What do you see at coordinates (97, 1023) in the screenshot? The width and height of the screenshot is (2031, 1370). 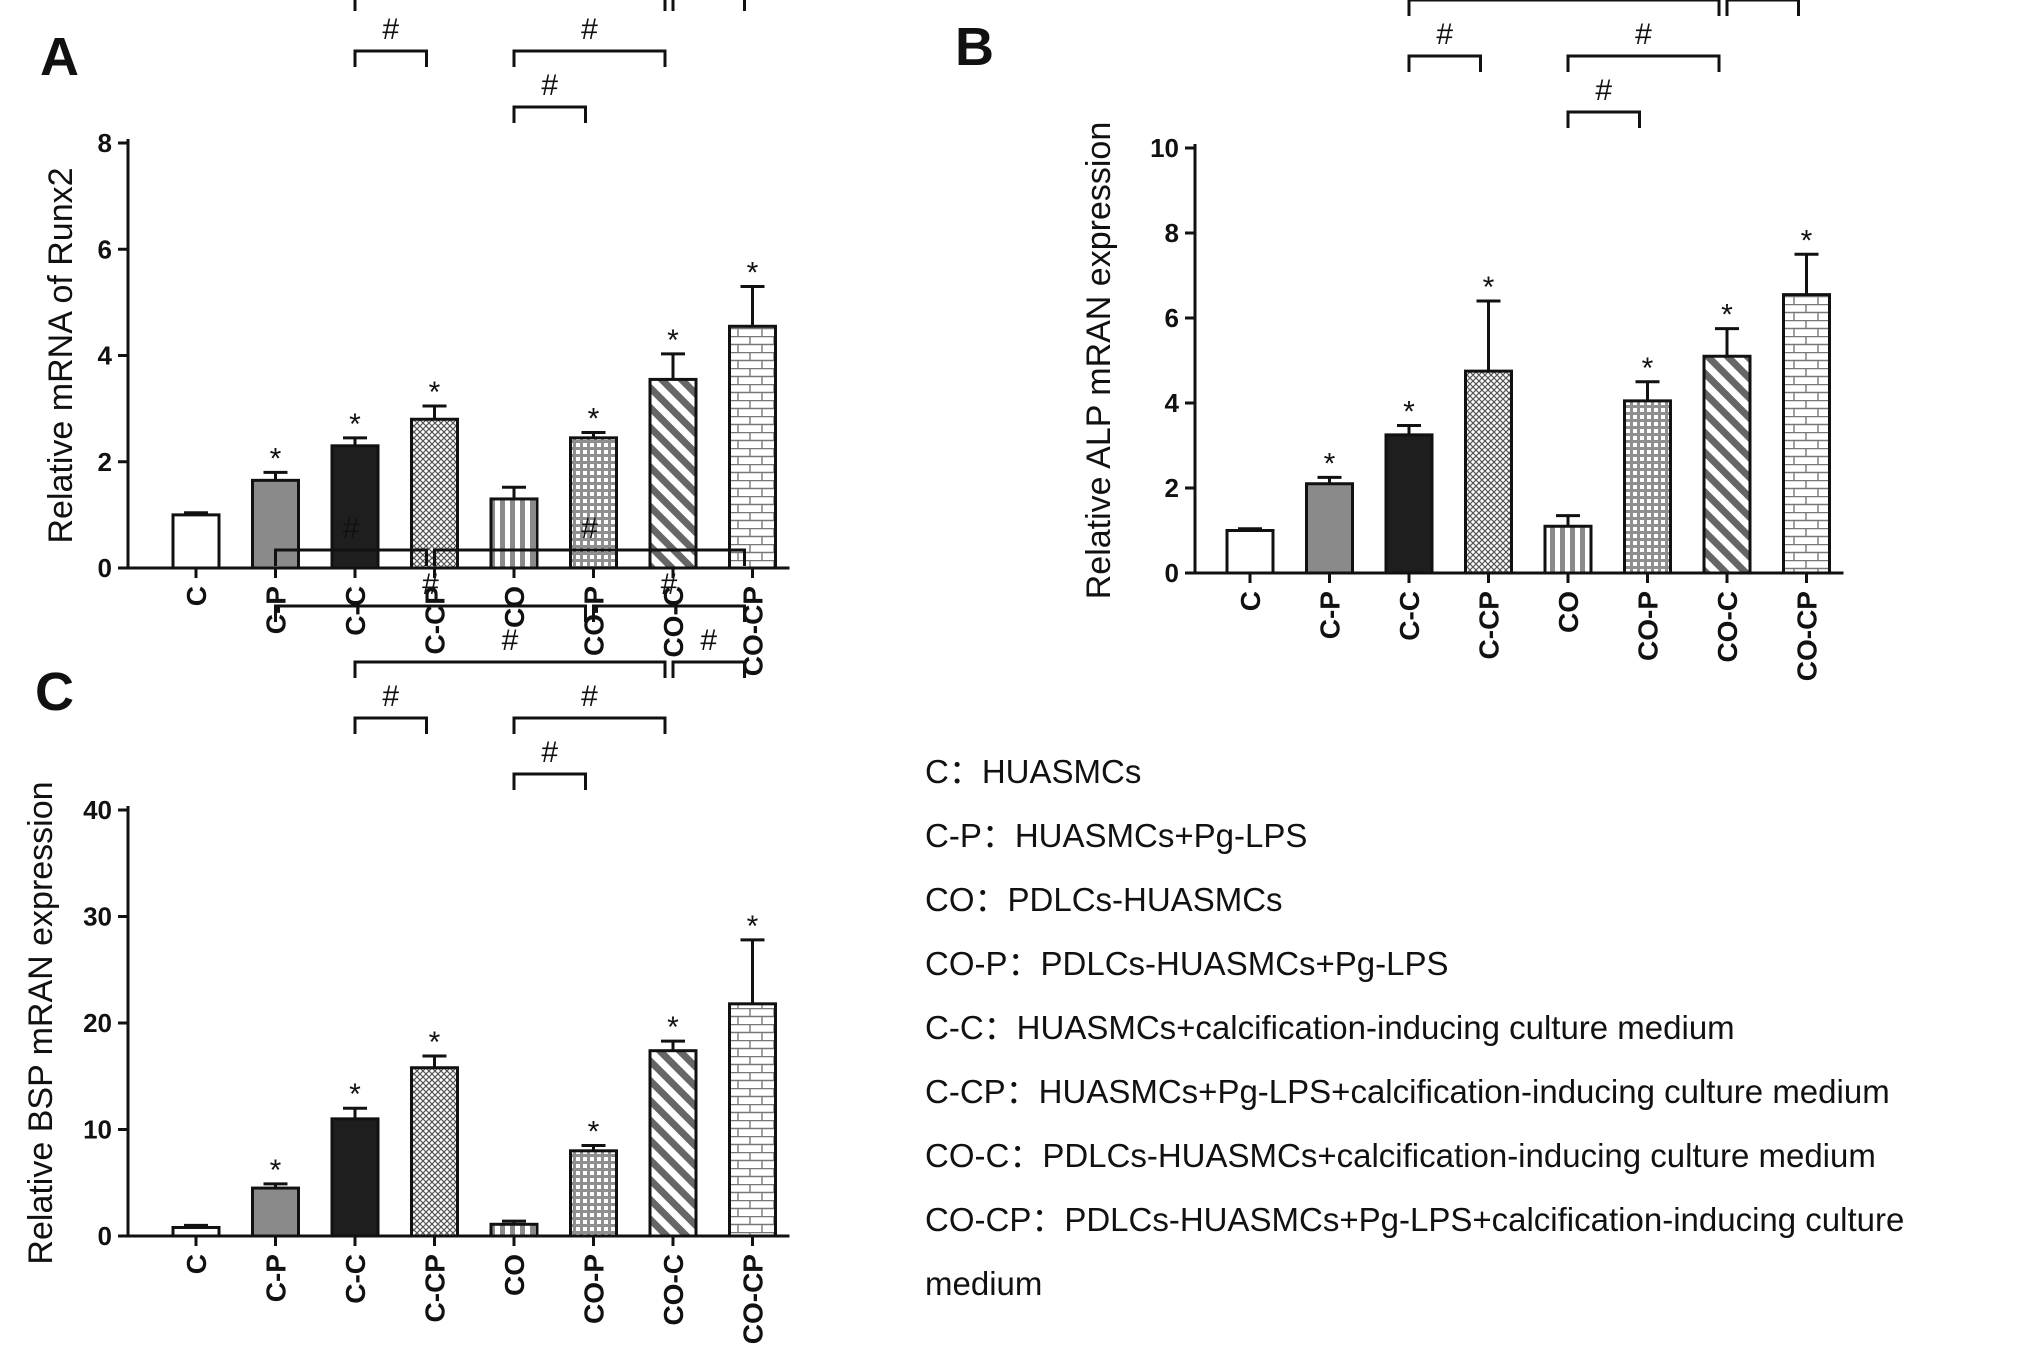 I see `y-tick-label: 20` at bounding box center [97, 1023].